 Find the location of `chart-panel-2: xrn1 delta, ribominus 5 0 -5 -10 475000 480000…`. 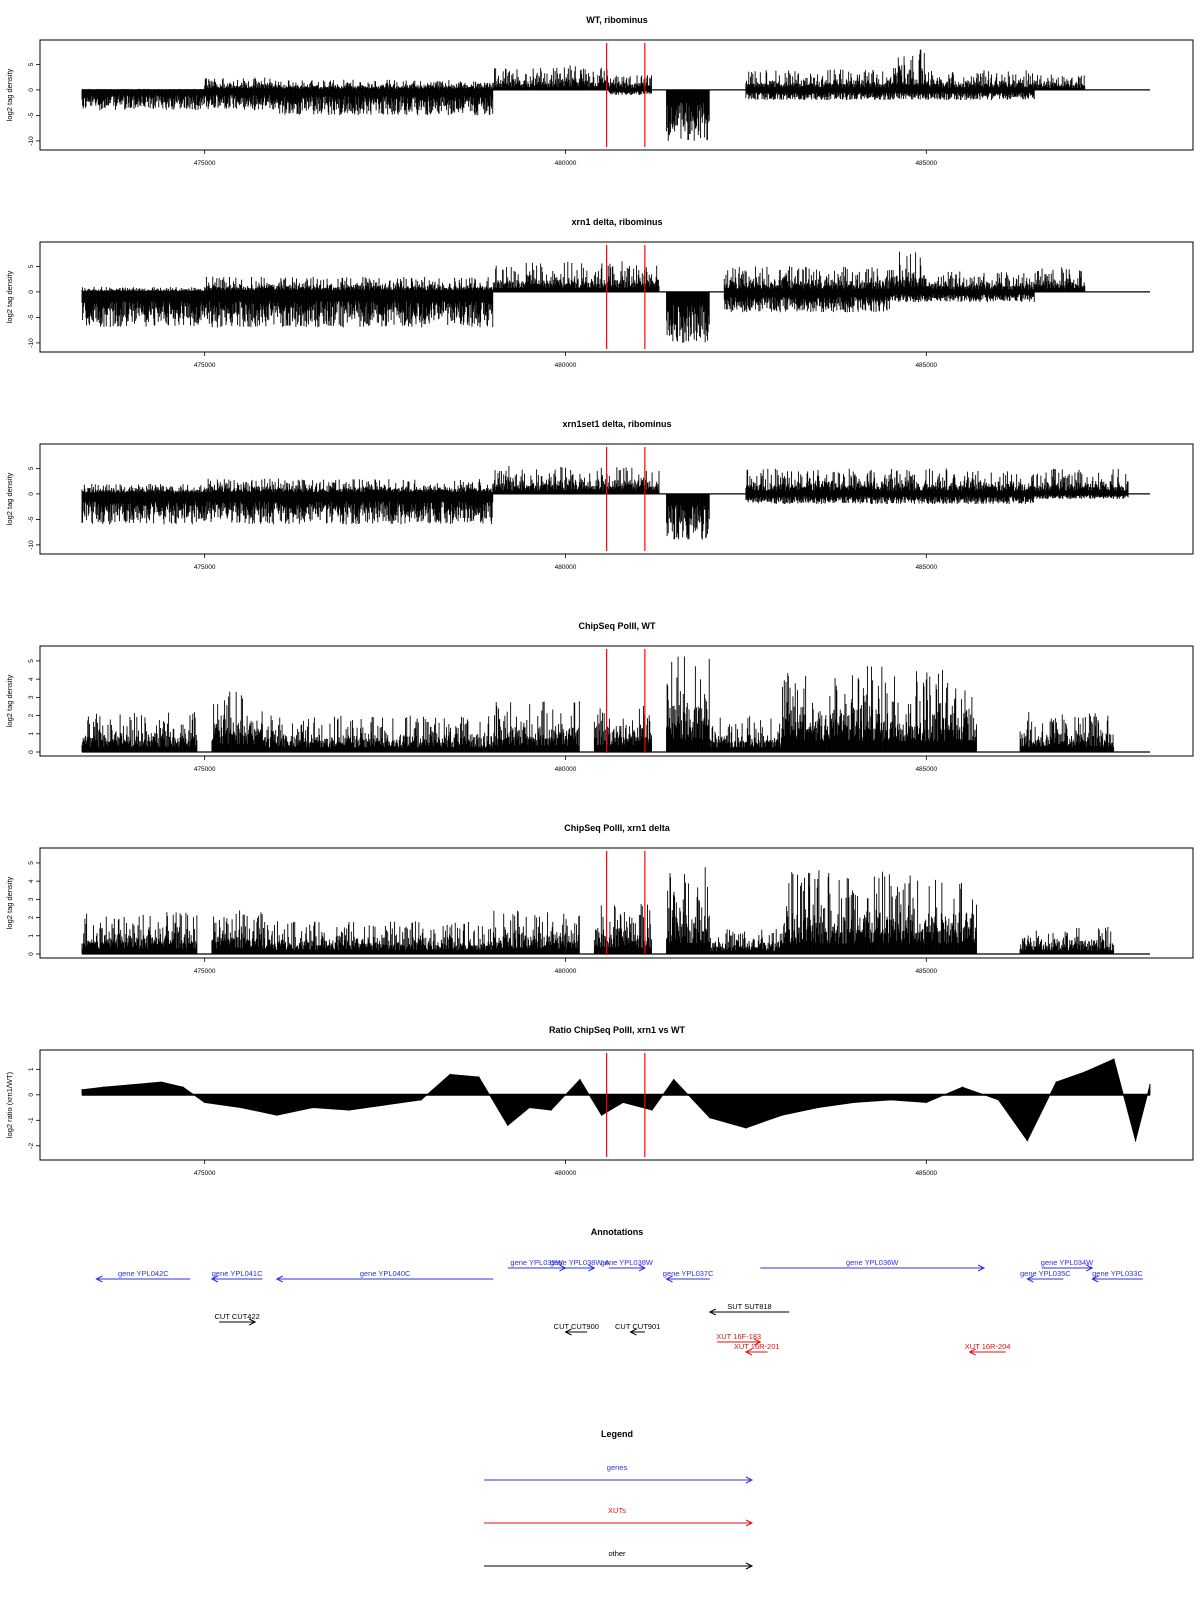

chart-panel-2: xrn1 delta, ribominus 5 0 -5 -10 475000 480000… is located at coordinates (599, 293).